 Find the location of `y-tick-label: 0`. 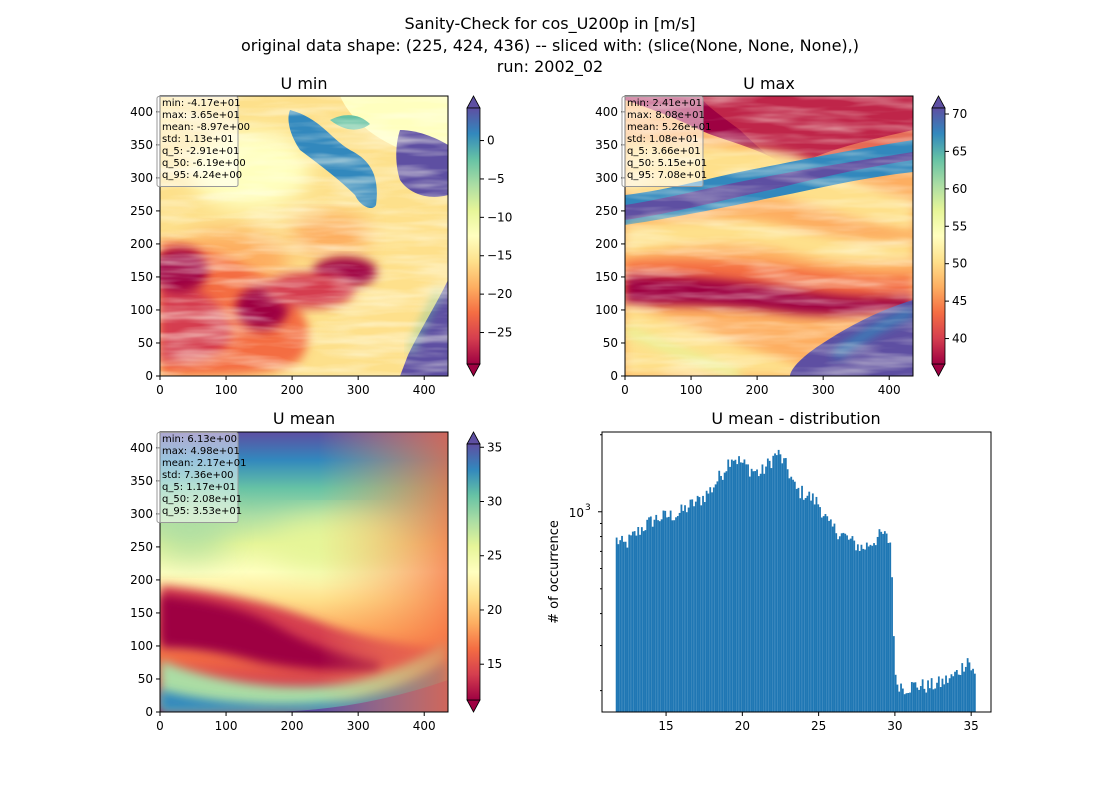

y-tick-label: 0 is located at coordinates (614, 376).